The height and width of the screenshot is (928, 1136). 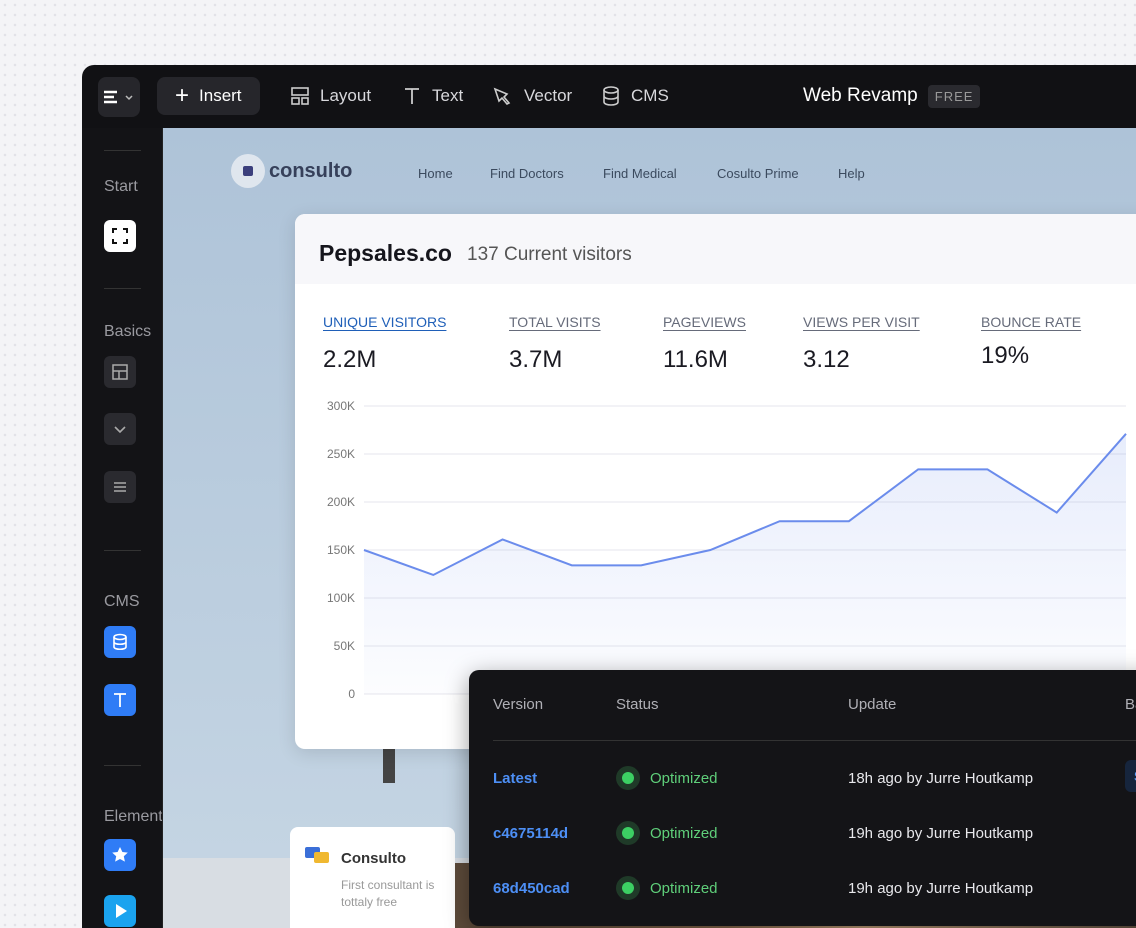 I want to click on menu-icon, so click(x=118, y=97).